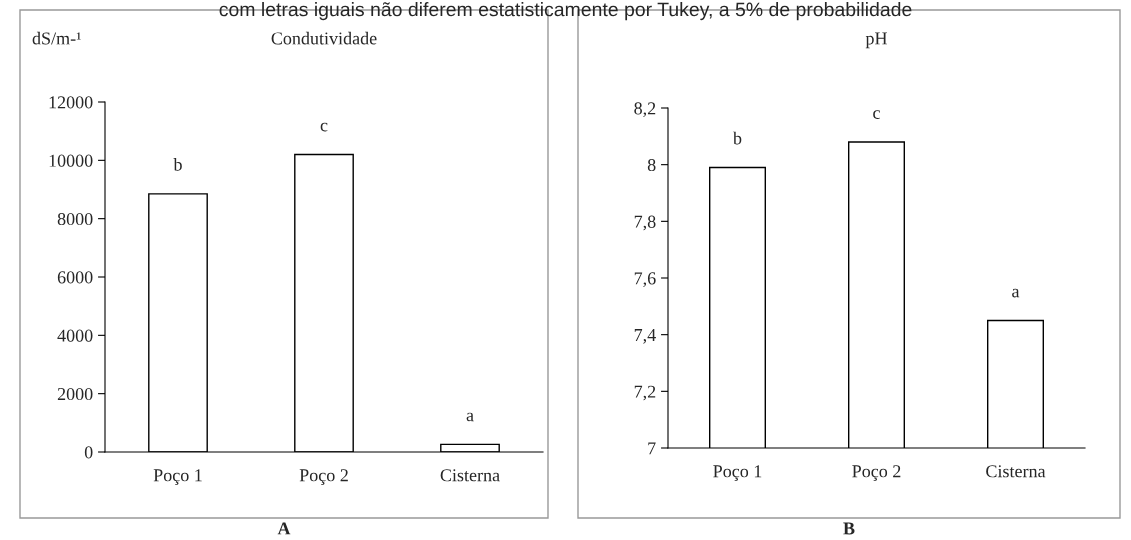 This screenshot has width=1131, height=540. What do you see at coordinates (652, 448) in the screenshot?
I see `y-tick-label: 7` at bounding box center [652, 448].